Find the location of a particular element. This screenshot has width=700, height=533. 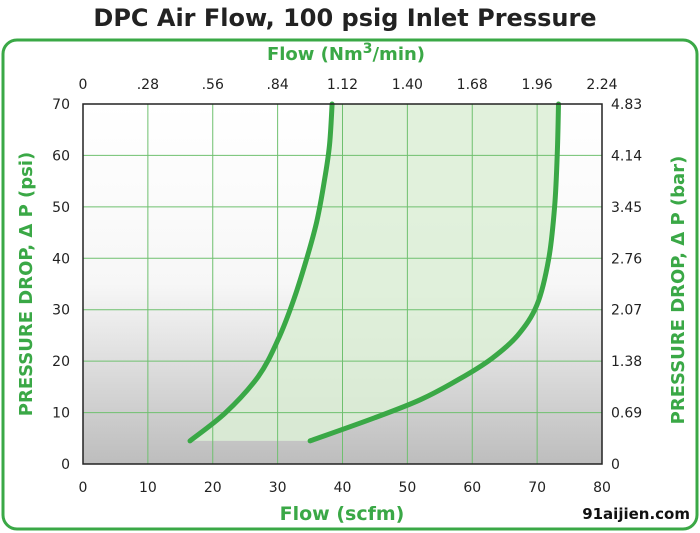

y-tick-label: 0 is located at coordinates (65, 465).